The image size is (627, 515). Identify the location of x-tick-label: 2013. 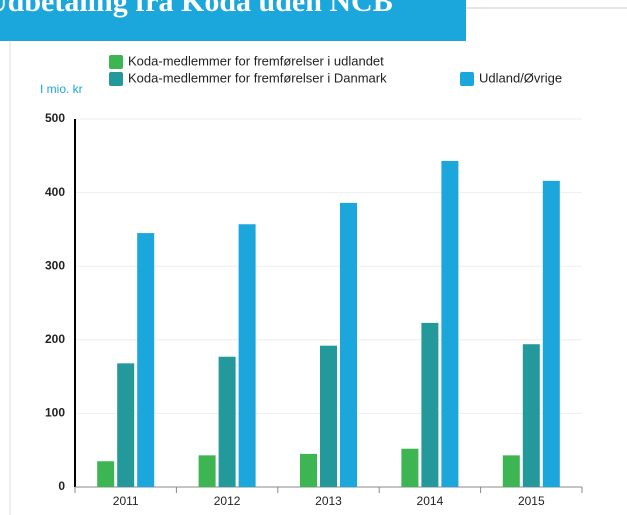
(328, 501).